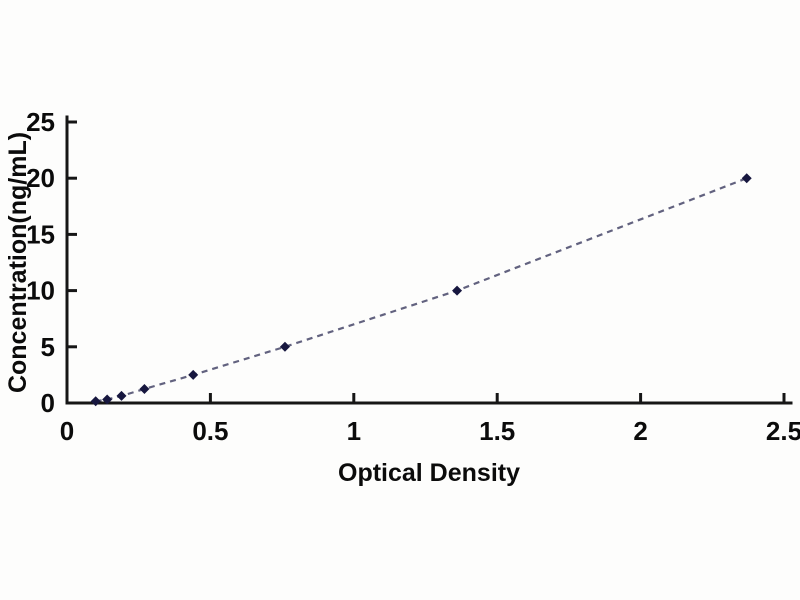 The image size is (800, 600). Describe the element at coordinates (48, 403) in the screenshot. I see `y-tick-label: 0` at that location.